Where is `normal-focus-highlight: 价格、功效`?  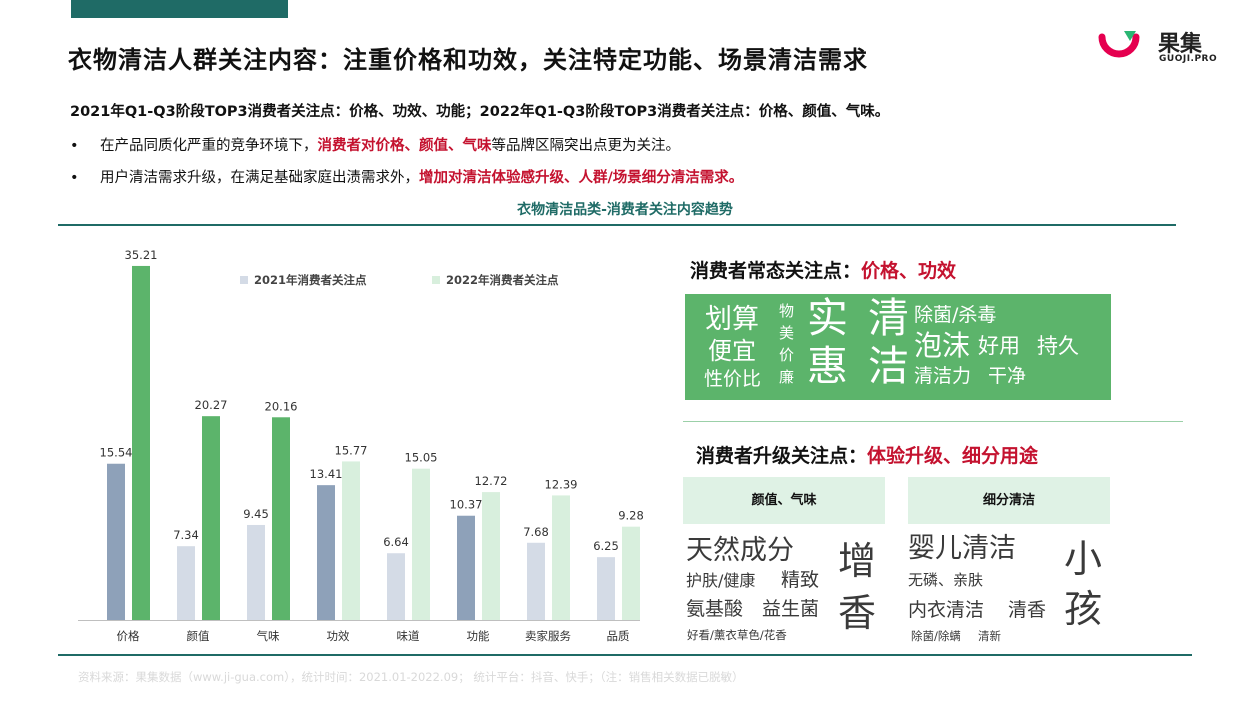
normal-focus-highlight: 价格、功效 is located at coordinates (909, 271).